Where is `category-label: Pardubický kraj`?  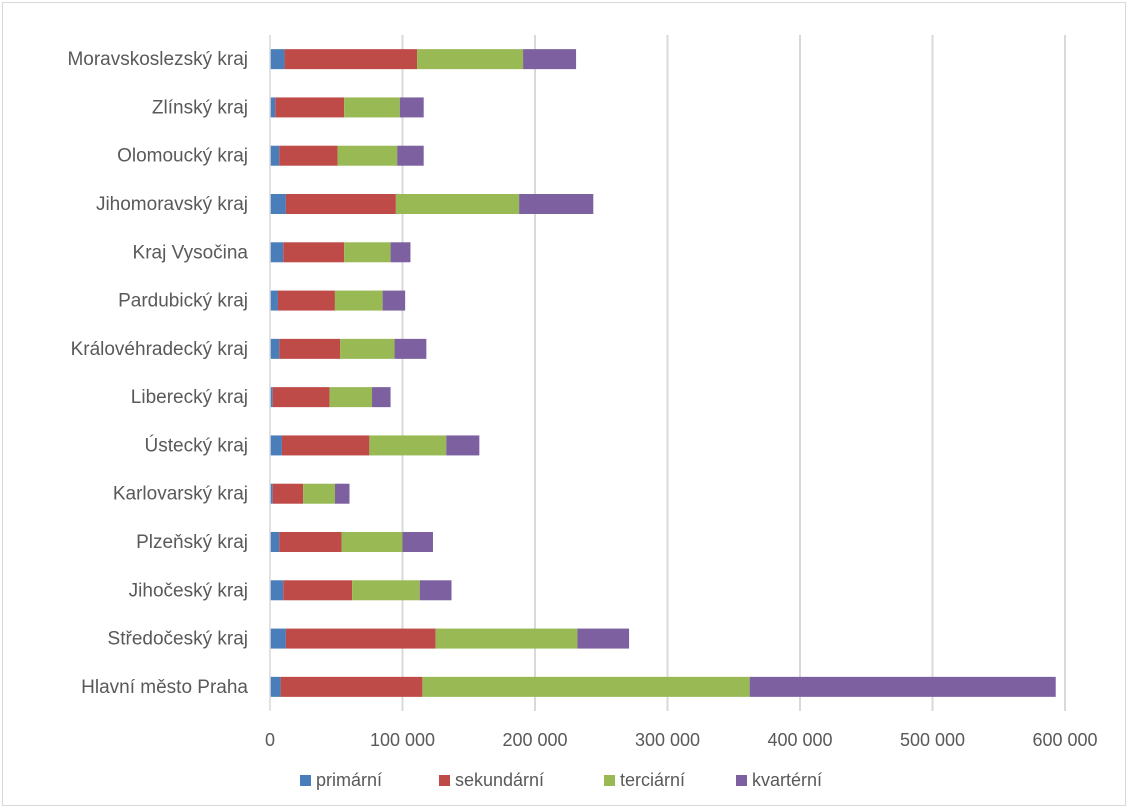
category-label: Pardubický kraj is located at coordinates (183, 301).